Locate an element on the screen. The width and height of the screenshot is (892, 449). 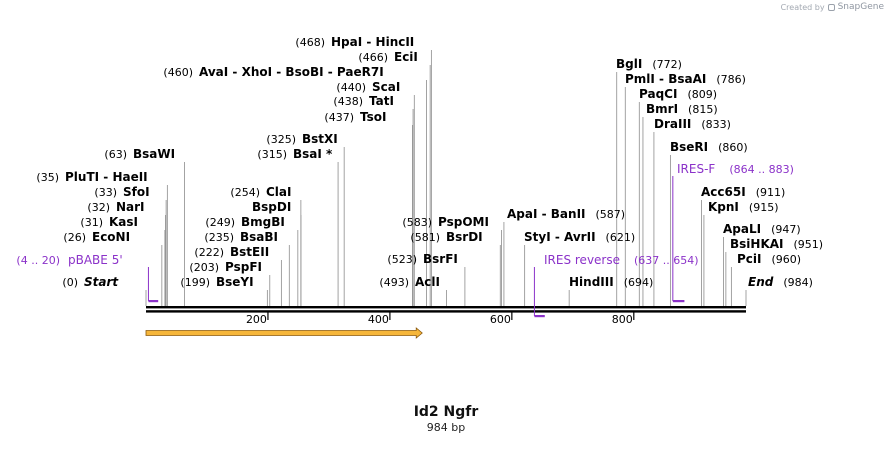
site-pos-bsaI: (315) is located at coordinates (272, 154).